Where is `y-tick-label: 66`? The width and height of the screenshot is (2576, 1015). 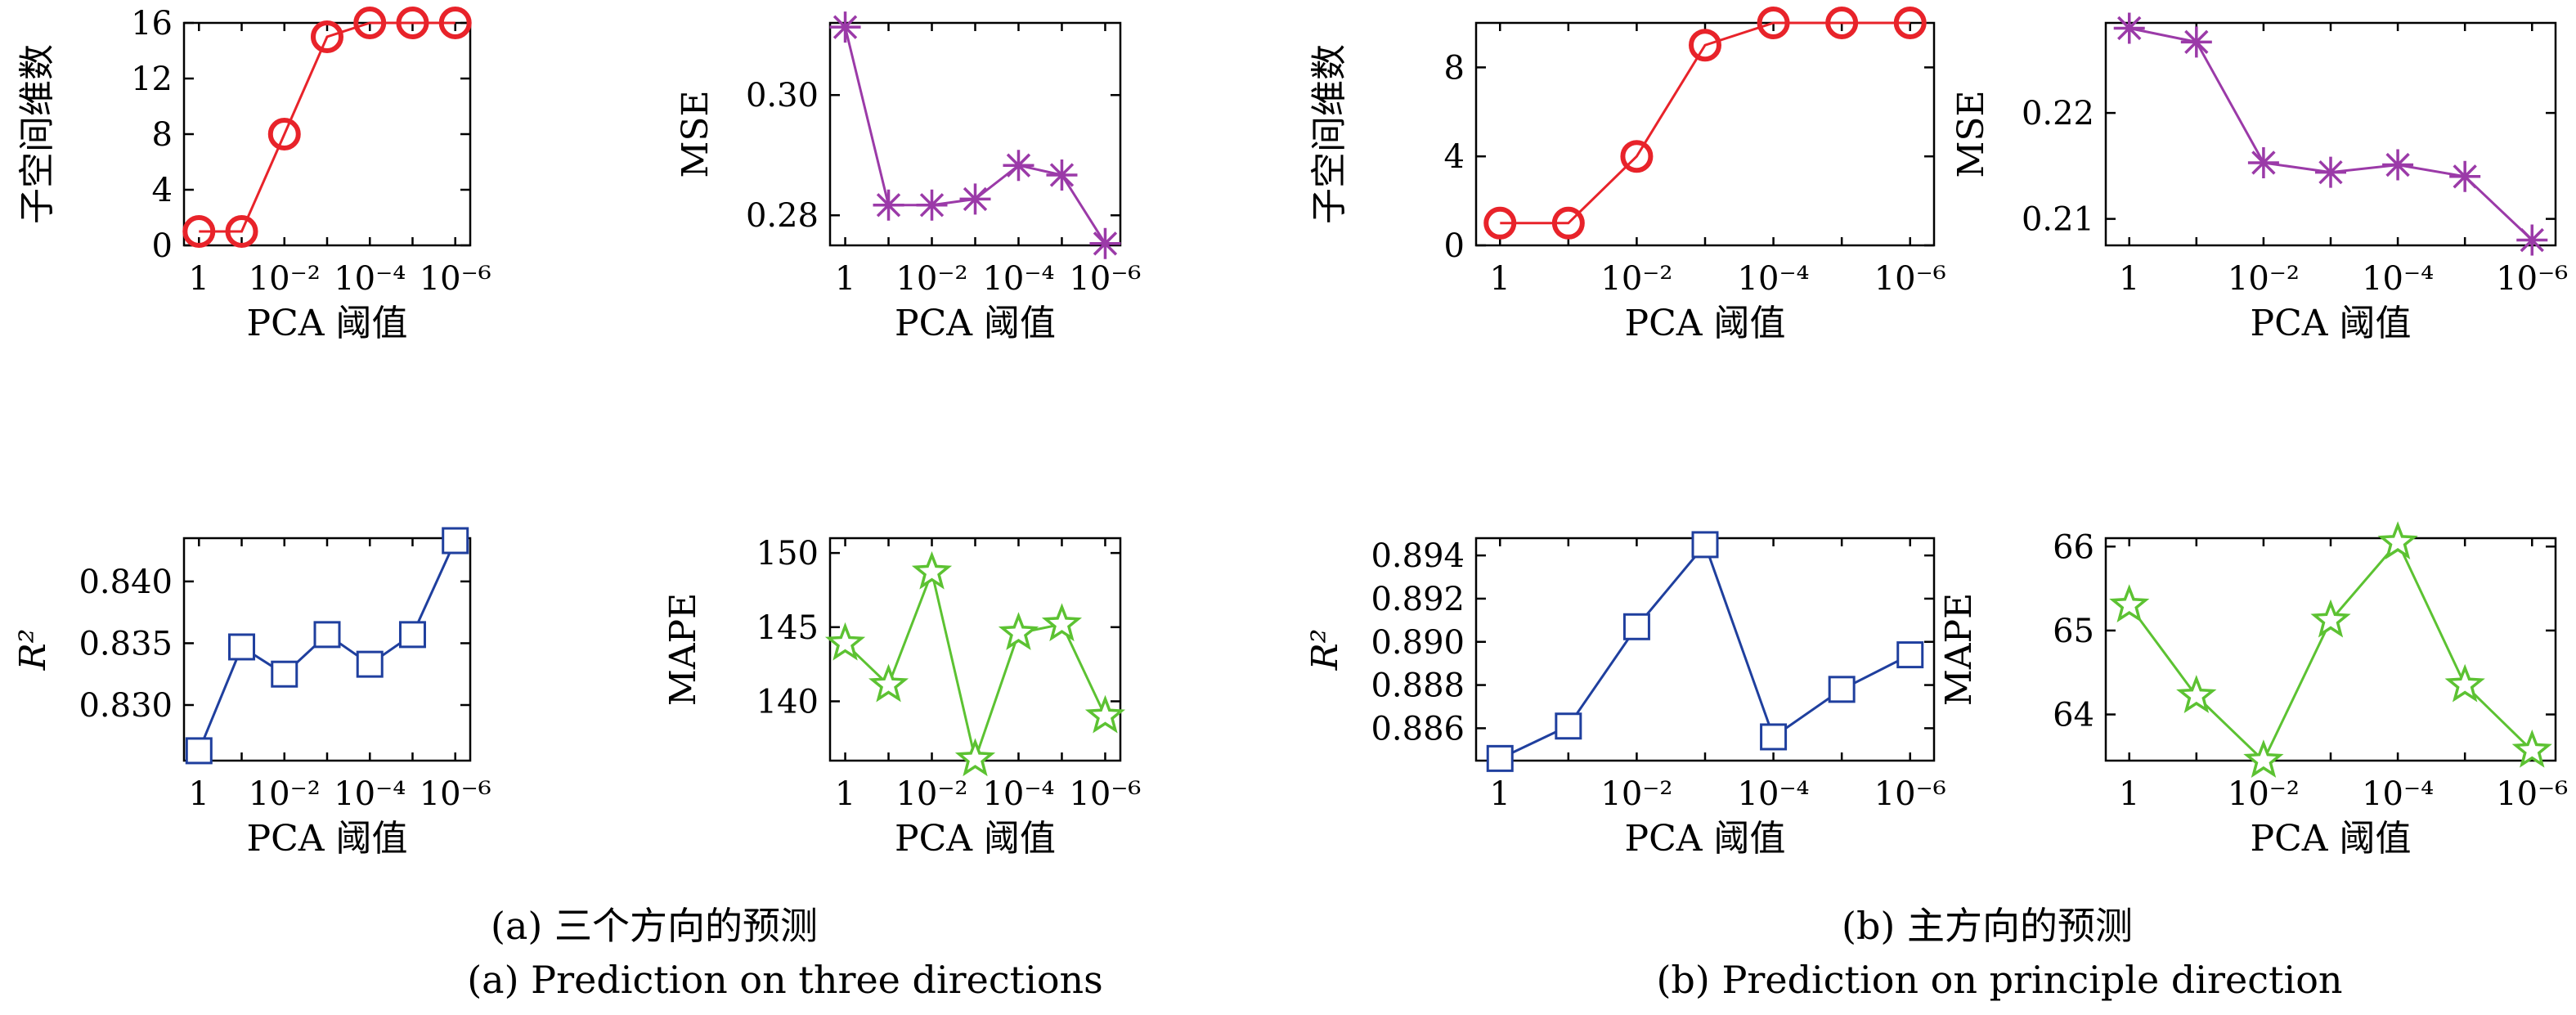 y-tick-label: 66 is located at coordinates (2074, 547).